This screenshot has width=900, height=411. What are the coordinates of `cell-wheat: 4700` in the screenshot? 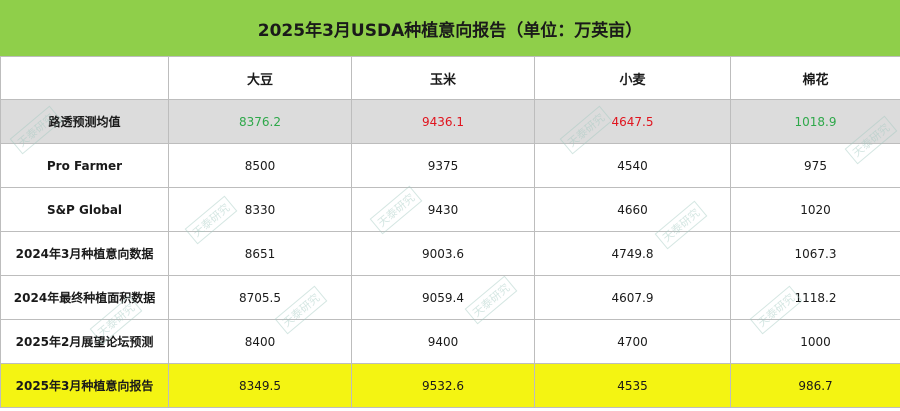 It's located at (632, 341).